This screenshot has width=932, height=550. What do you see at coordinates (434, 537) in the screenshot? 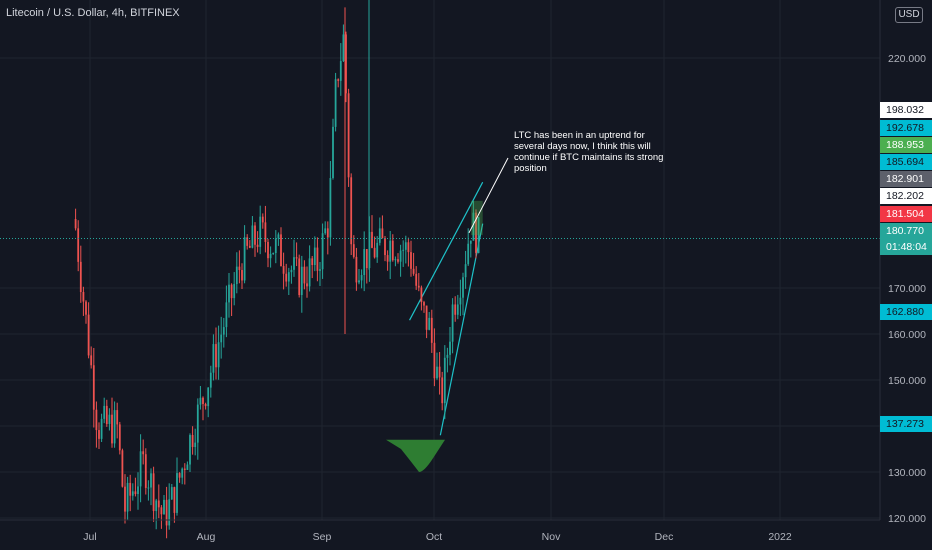
I see `x-tick-label: Oct` at bounding box center [434, 537].